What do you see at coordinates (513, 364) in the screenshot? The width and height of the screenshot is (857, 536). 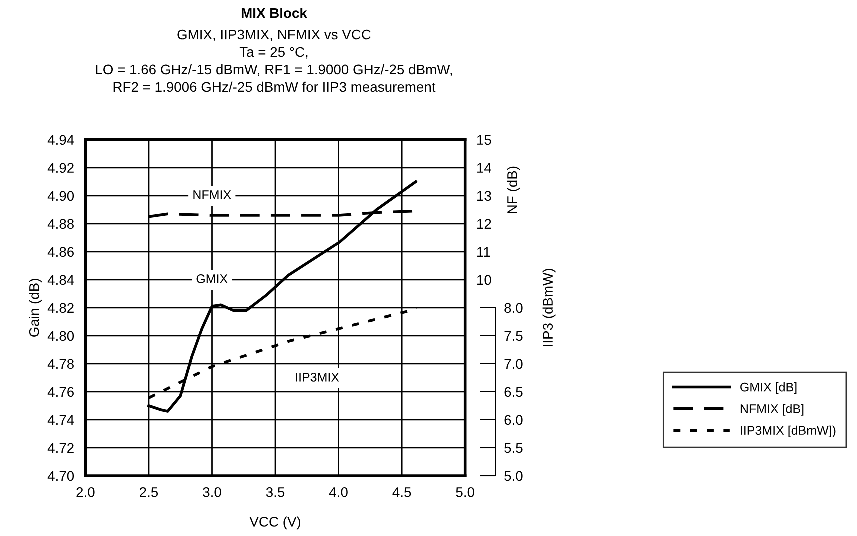 I see `y3-tick-label: 7.0` at bounding box center [513, 364].